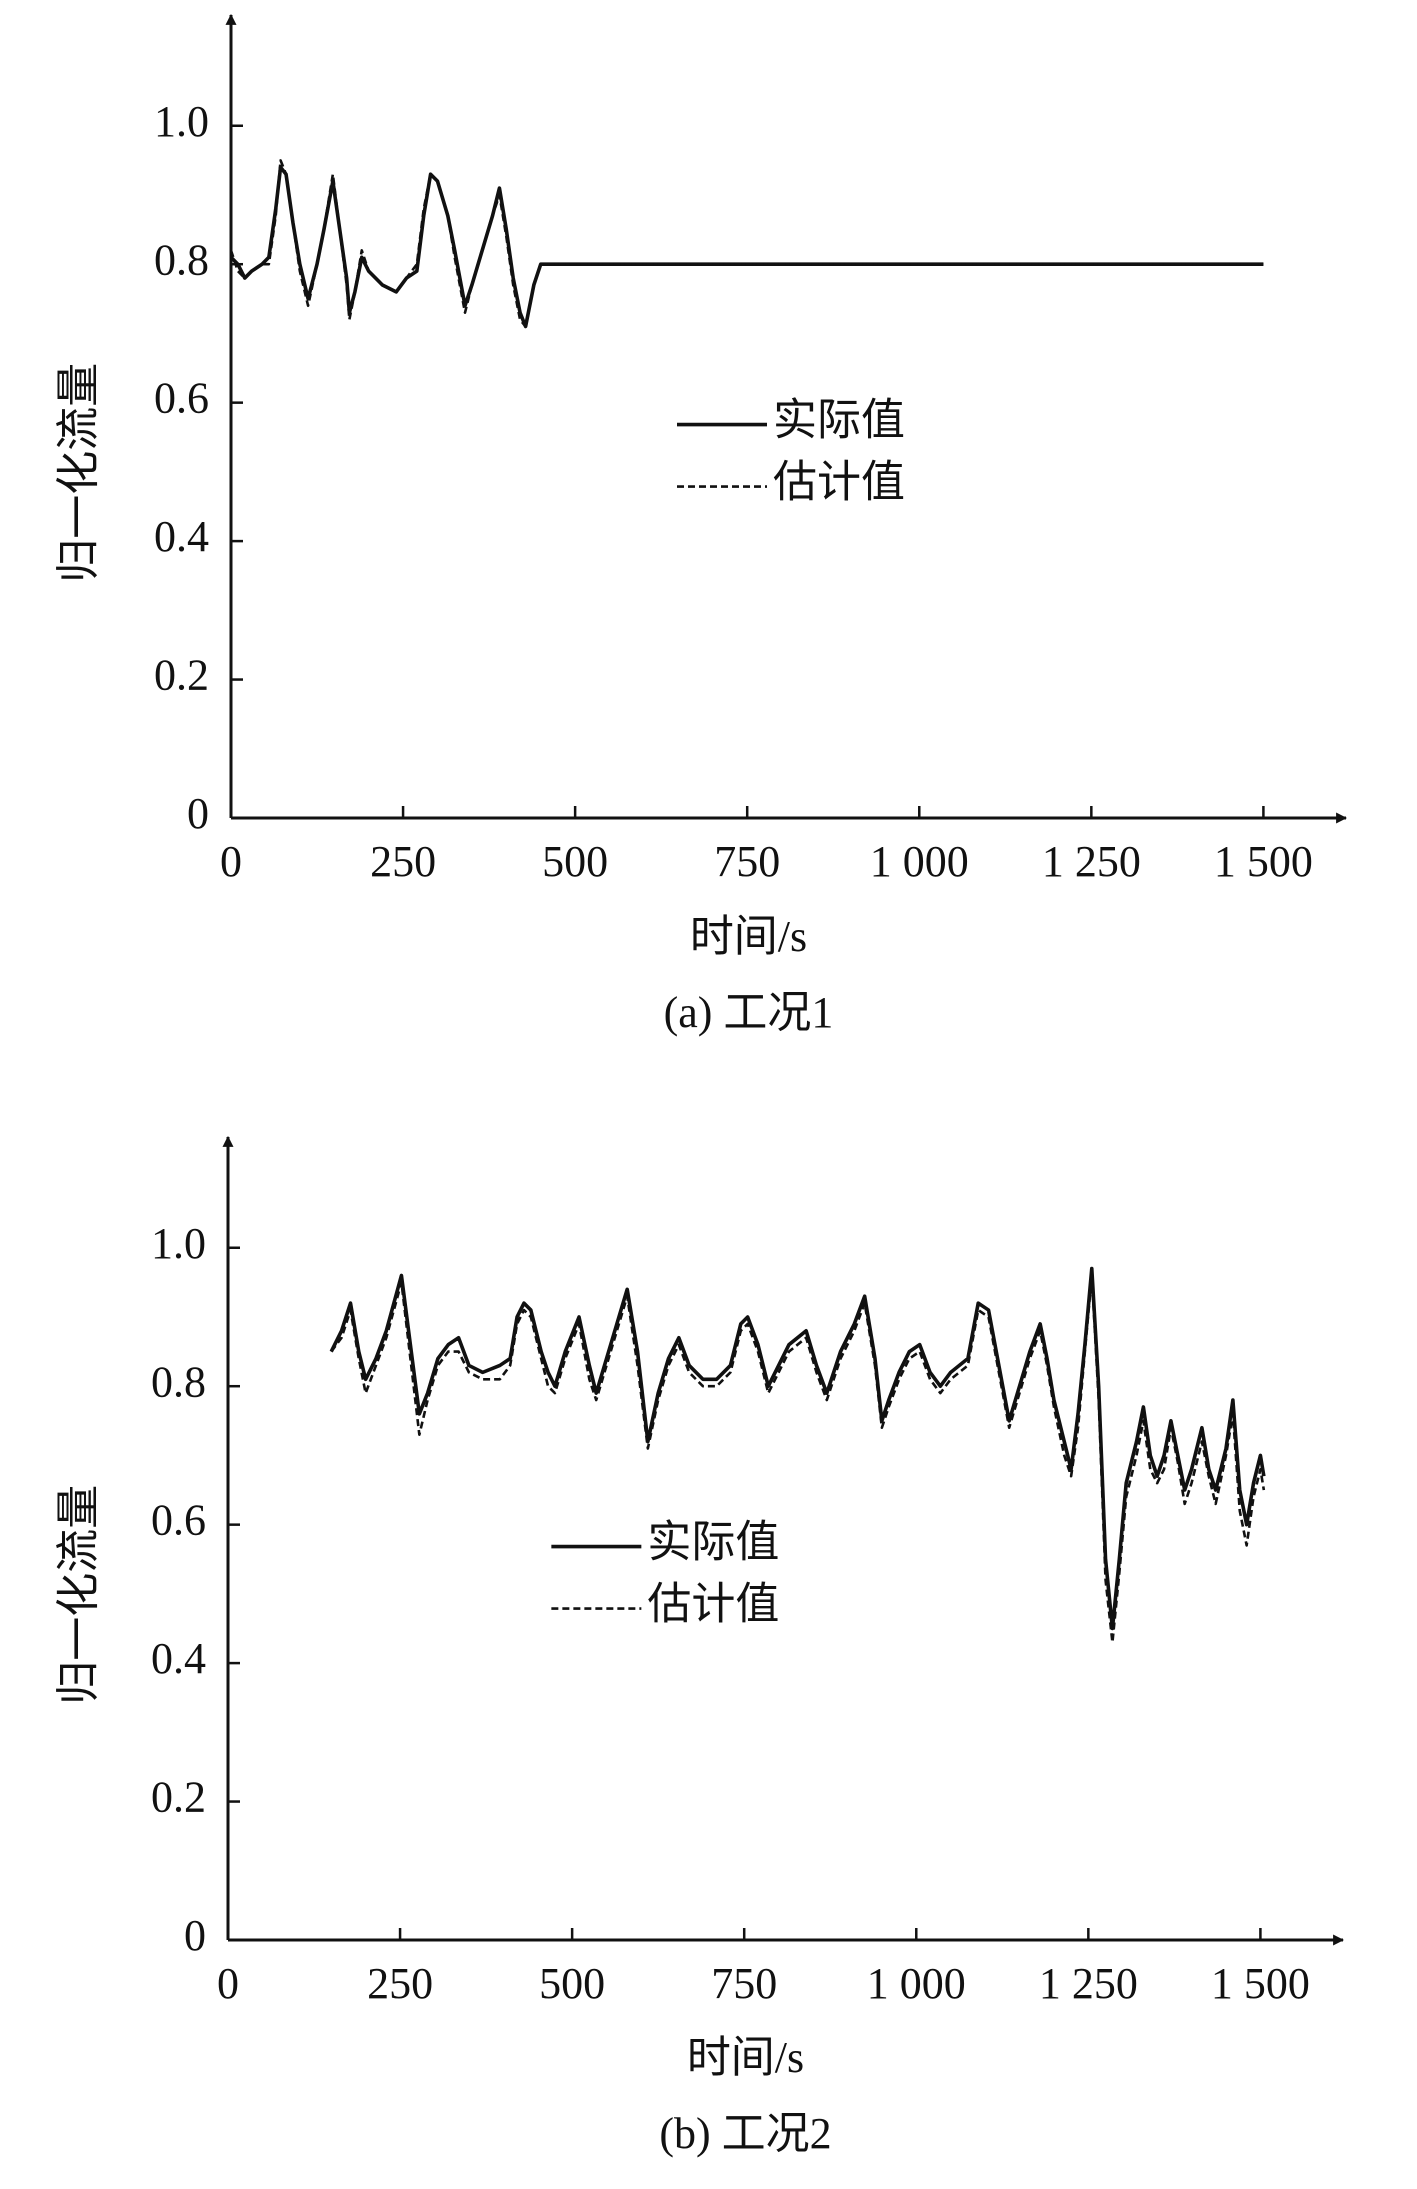  Describe the element at coordinates (749, 1012) in the screenshot. I see `caption: (a) 工况1` at that location.